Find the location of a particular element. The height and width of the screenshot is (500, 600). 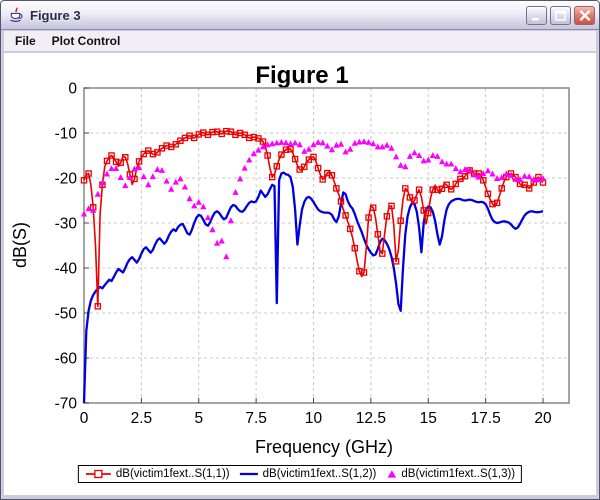

window-title: Figure 3 is located at coordinates (55, 15).